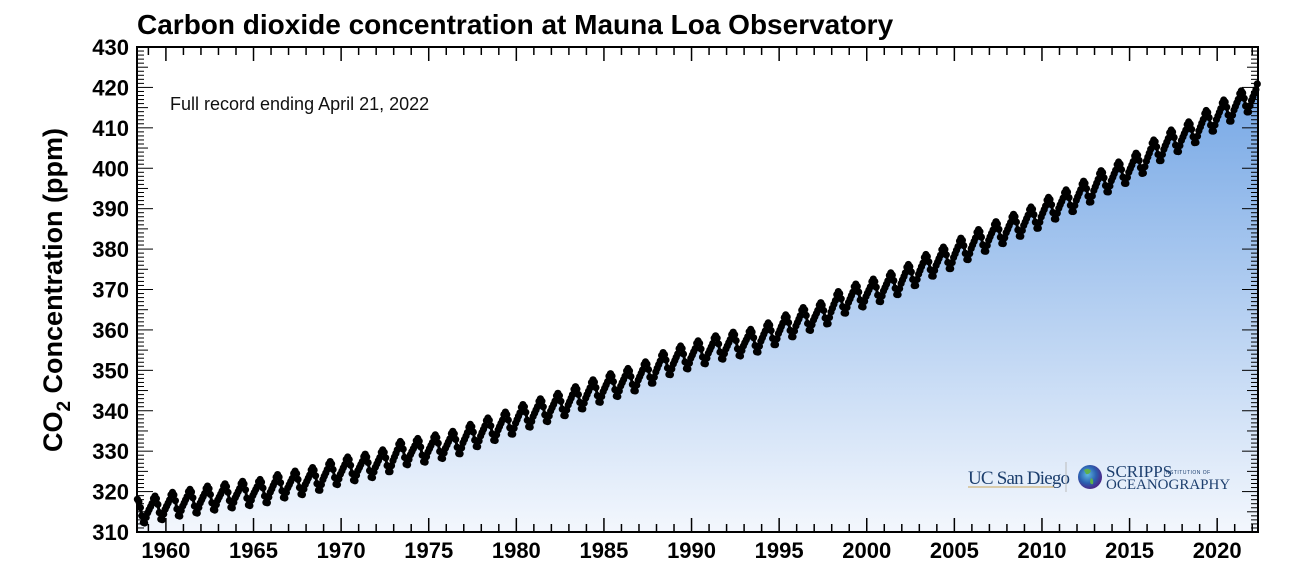 The height and width of the screenshot is (571, 1300). Describe the element at coordinates (1168, 485) in the screenshot. I see `scripps-logo-line2: OCEANOGRAPHY` at that location.